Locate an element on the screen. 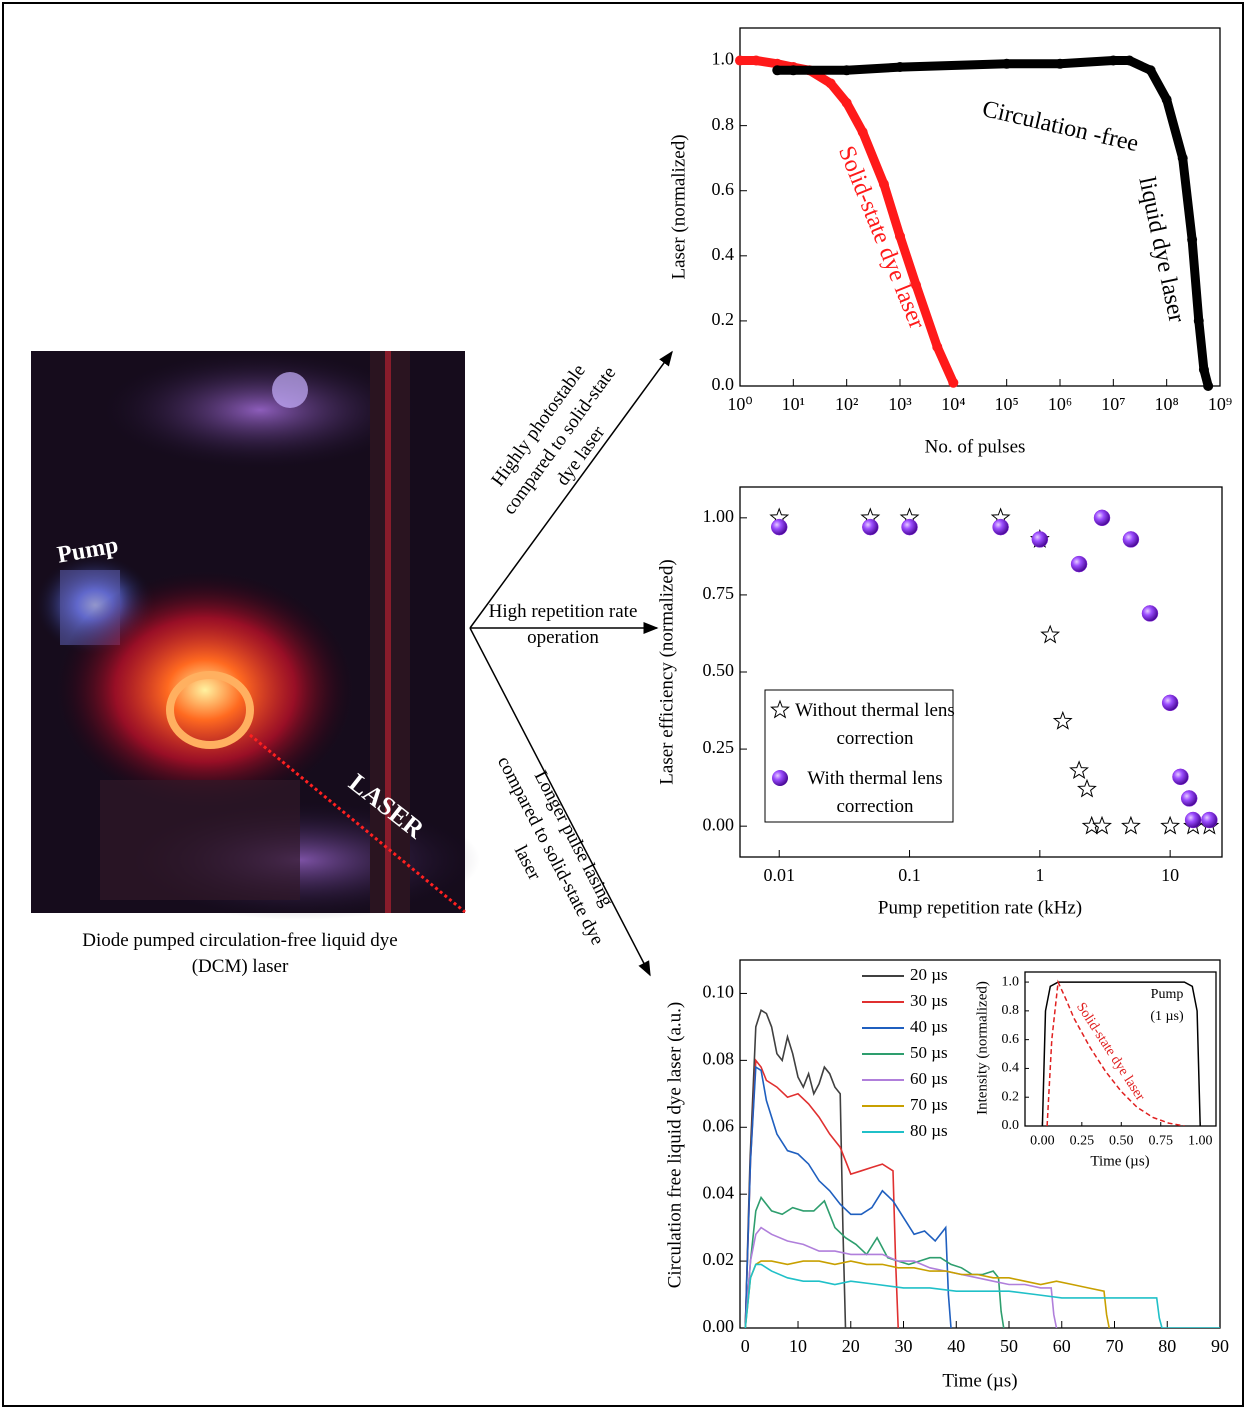 This screenshot has width=1247, height=1410. y-tick-label: 0.0 is located at coordinates (1011, 1125).